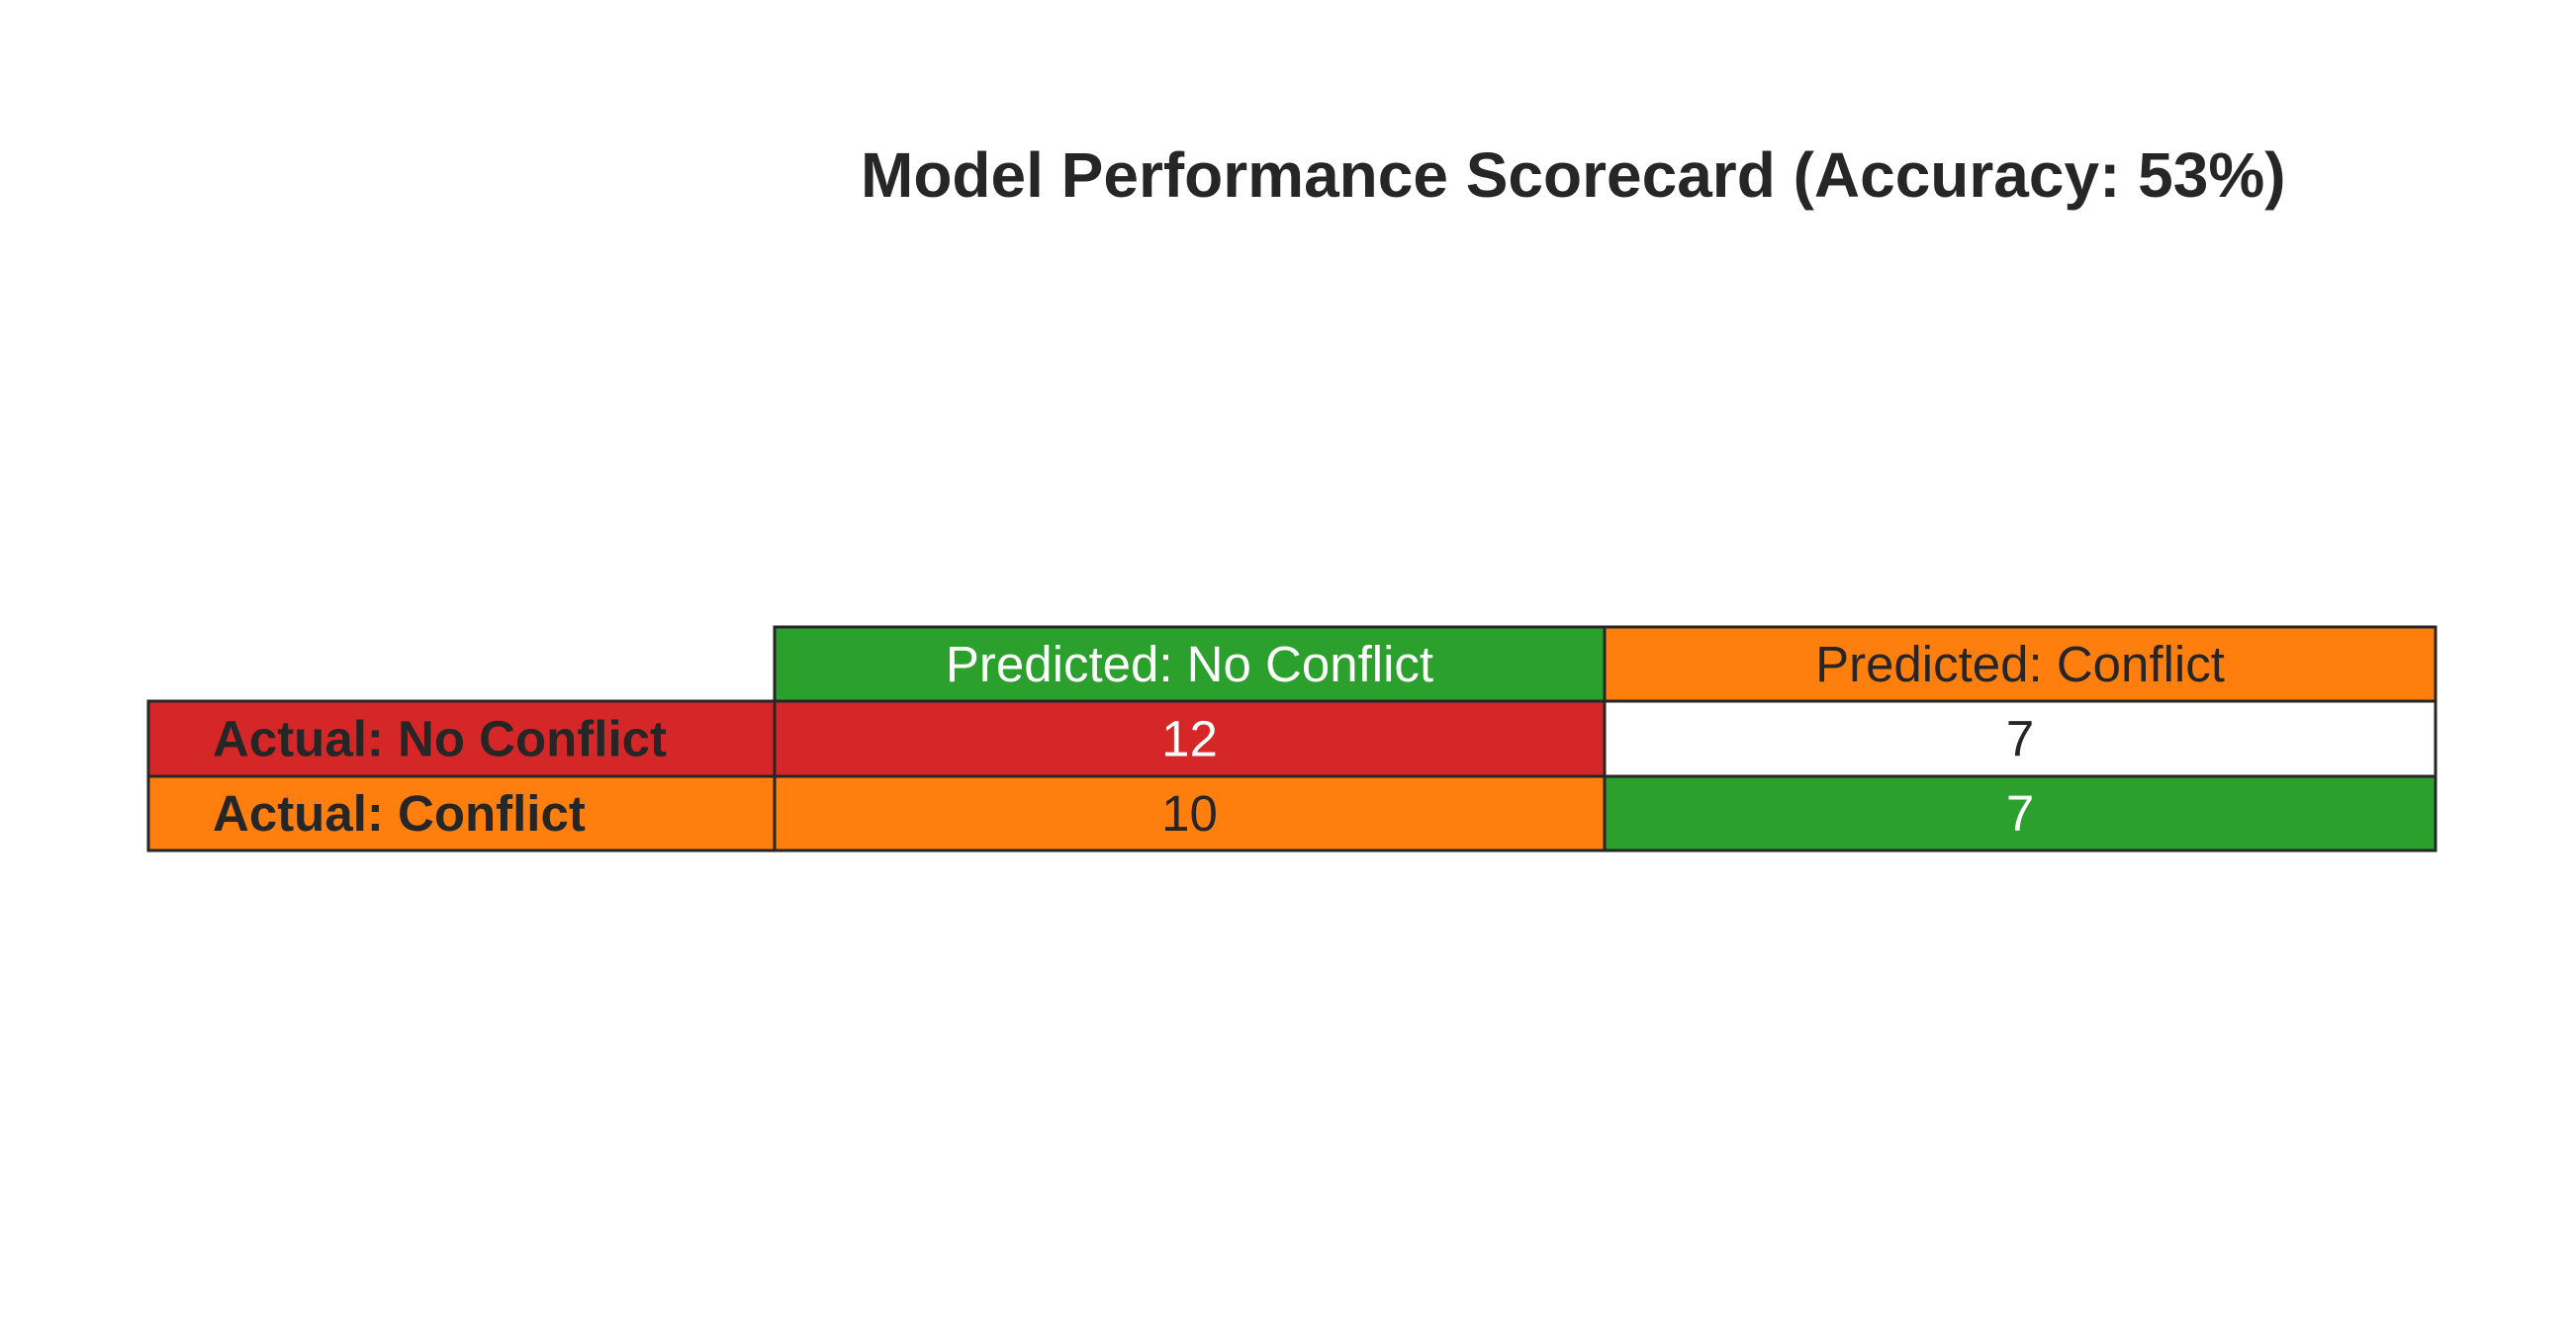 The width and height of the screenshot is (2576, 1342). I want to click on row-label: Actual: Conflict, so click(400, 814).